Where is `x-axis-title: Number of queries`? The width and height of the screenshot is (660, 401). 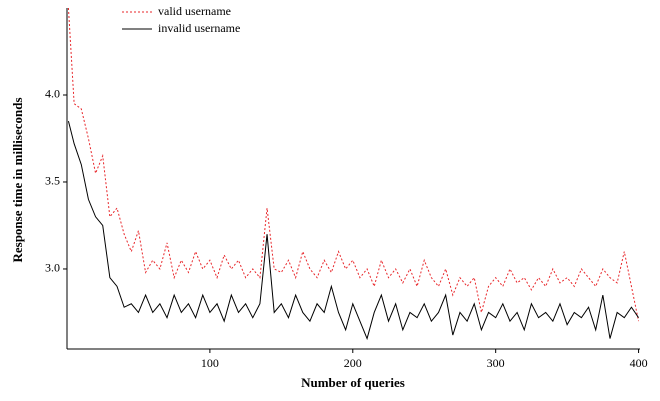 x-axis-title: Number of queries is located at coordinates (353, 382).